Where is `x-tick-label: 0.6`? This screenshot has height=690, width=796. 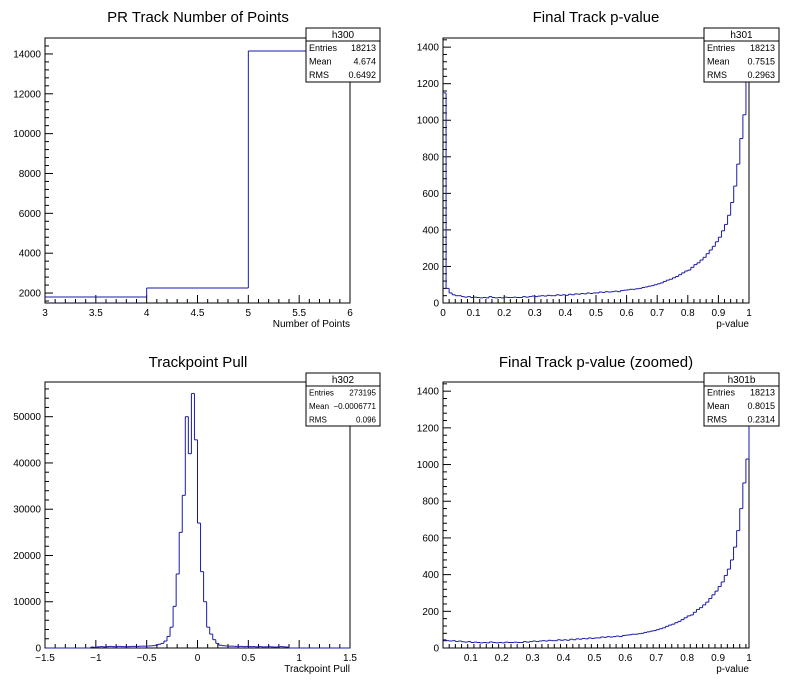
x-tick-label: 0.6 is located at coordinates (625, 658).